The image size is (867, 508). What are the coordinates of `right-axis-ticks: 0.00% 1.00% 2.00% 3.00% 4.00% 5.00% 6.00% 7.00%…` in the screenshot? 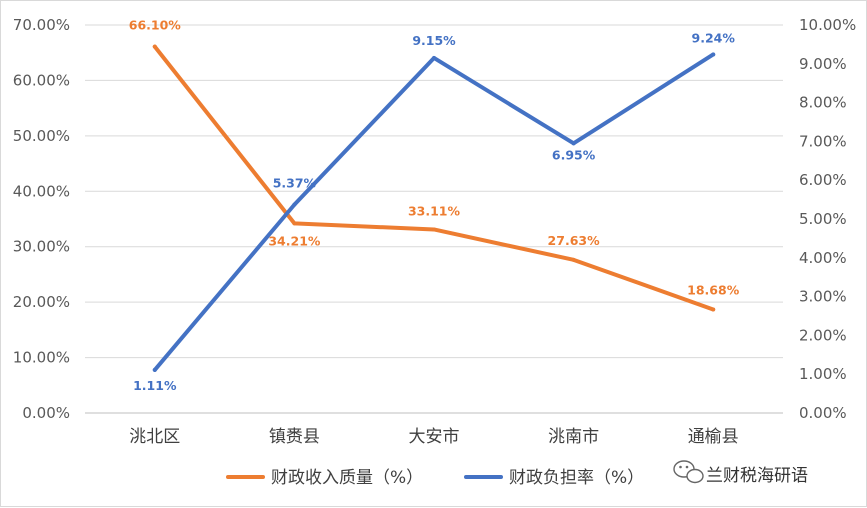 It's located at (827, 219).